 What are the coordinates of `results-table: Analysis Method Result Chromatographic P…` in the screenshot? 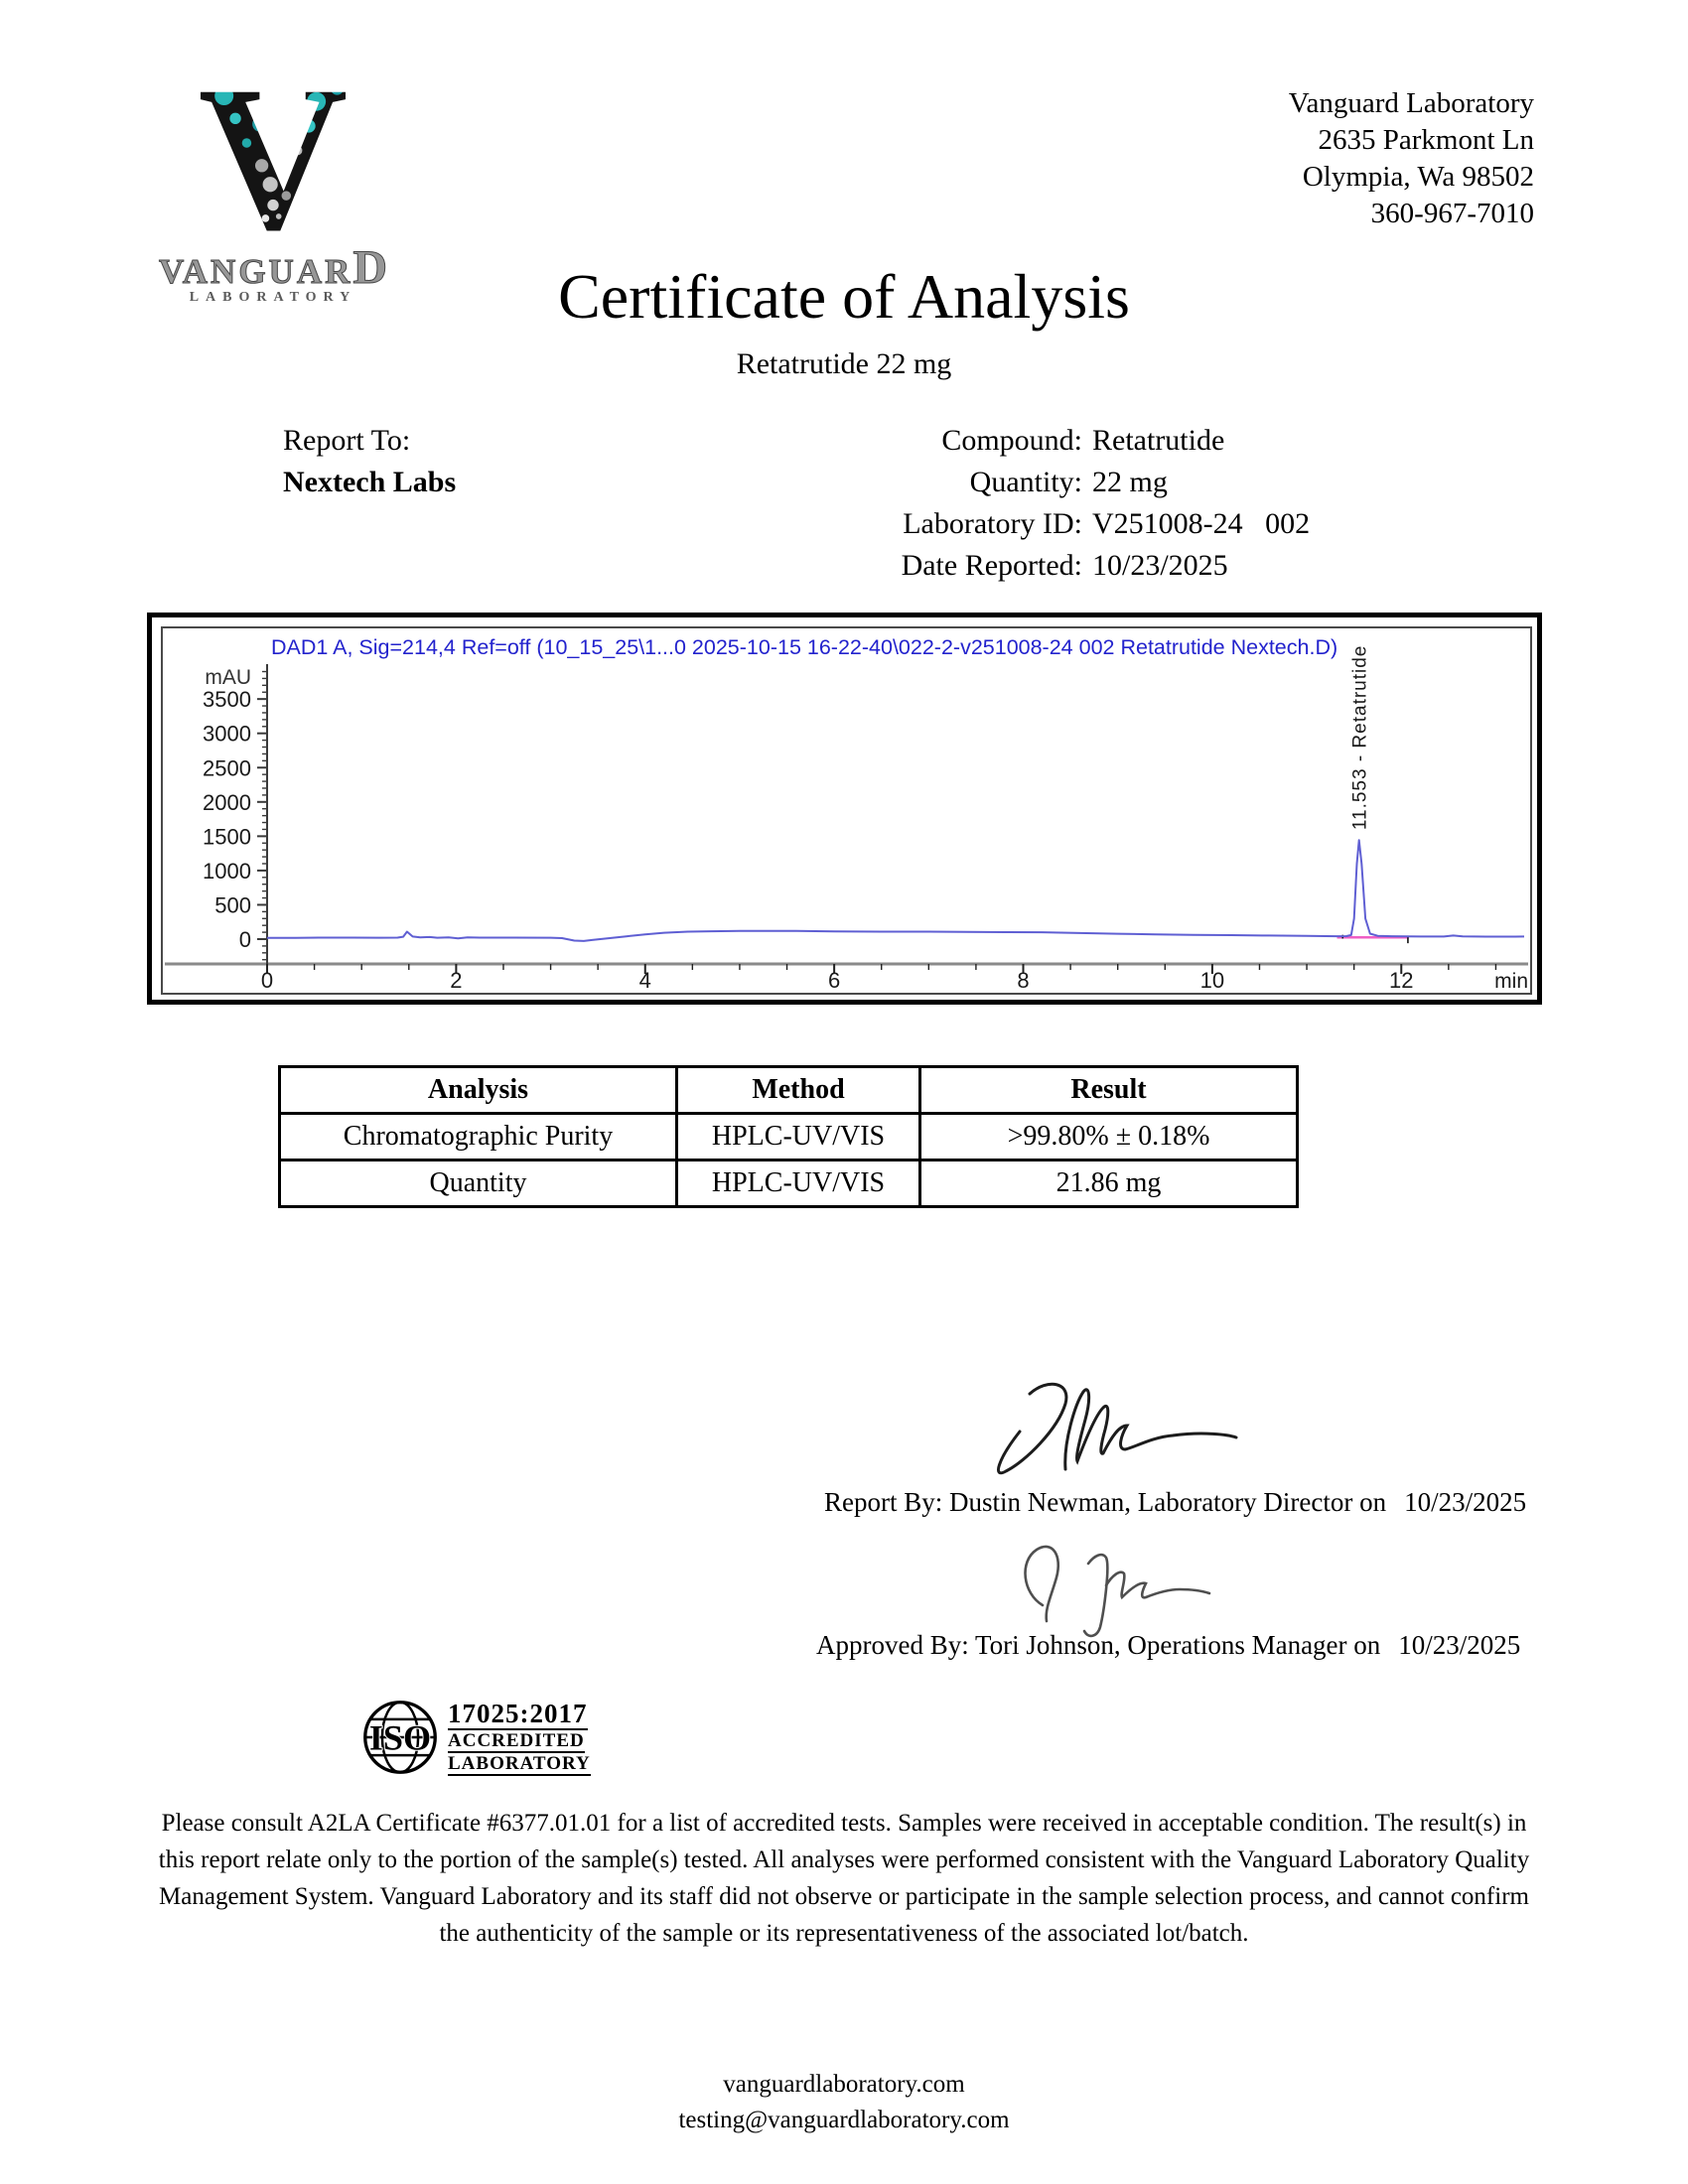 It's located at (788, 1136).